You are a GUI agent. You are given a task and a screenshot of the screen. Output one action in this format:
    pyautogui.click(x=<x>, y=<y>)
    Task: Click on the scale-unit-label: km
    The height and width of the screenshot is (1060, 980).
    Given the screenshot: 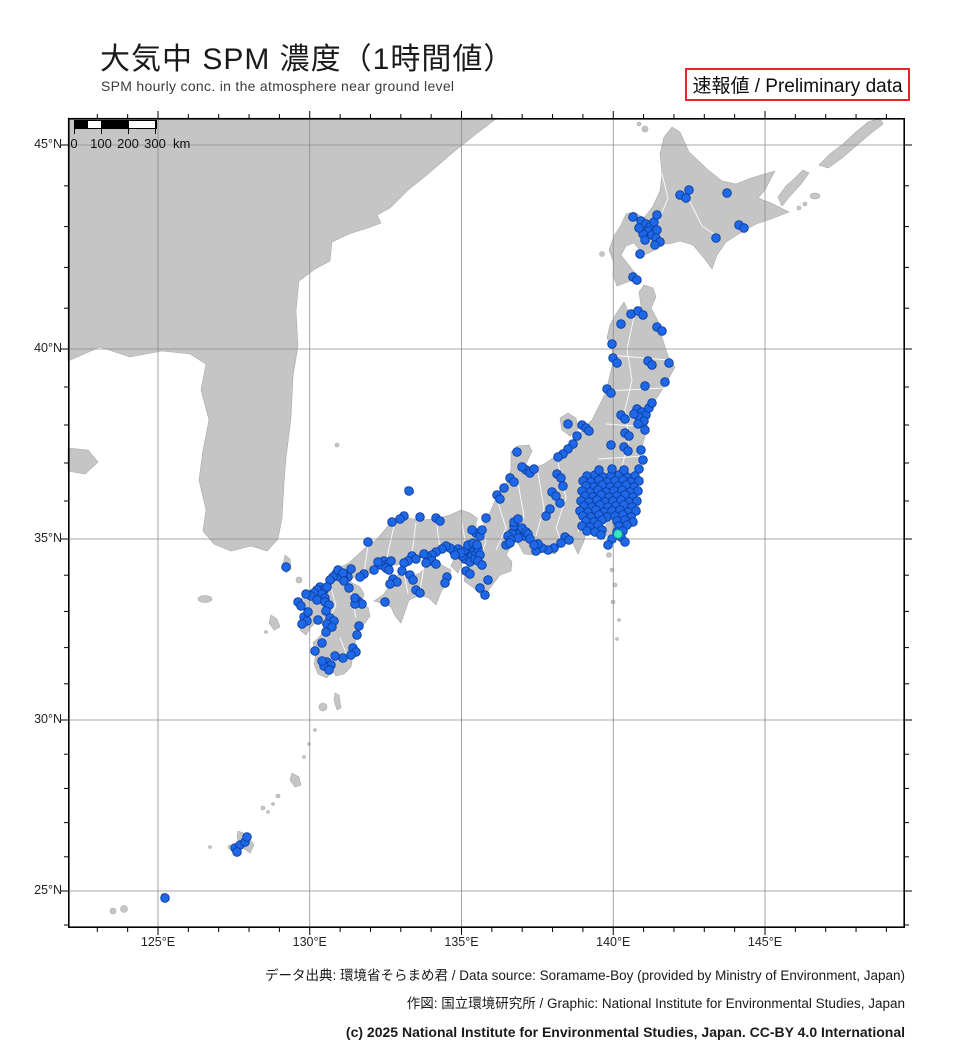 What is the action you would take?
    pyautogui.click(x=182, y=143)
    